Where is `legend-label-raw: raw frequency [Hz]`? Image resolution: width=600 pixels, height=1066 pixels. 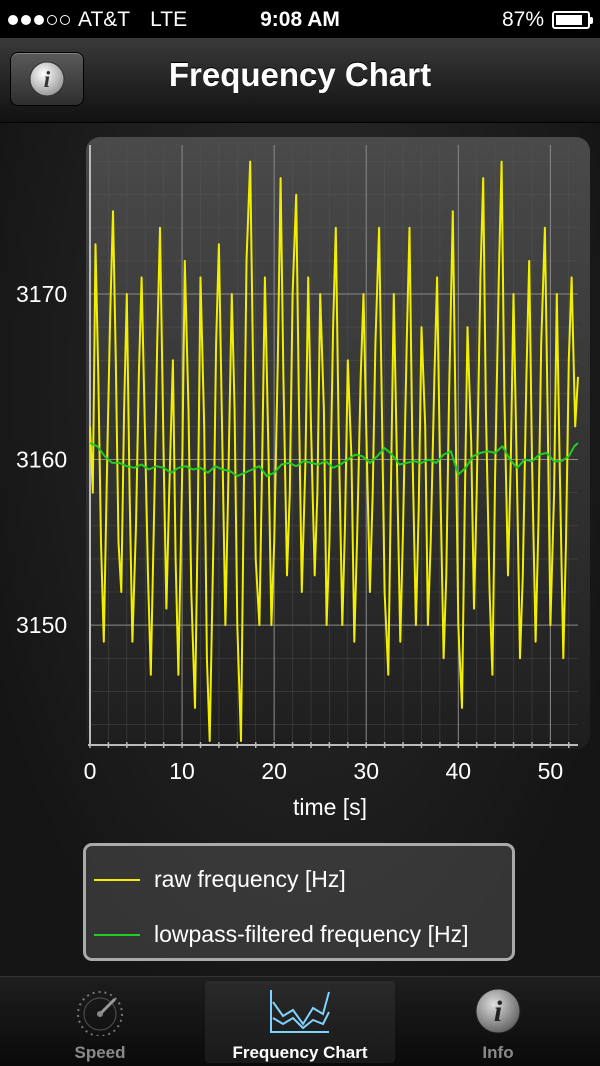 legend-label-raw: raw frequency [Hz] is located at coordinates (250, 879).